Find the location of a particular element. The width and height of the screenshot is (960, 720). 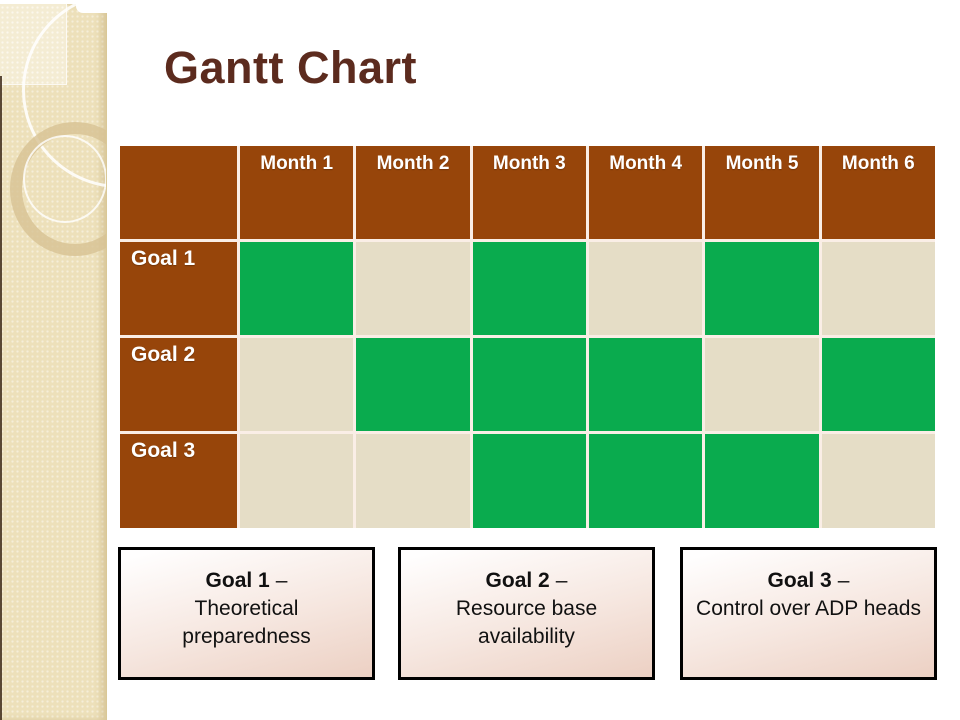

cell-goal1-month1 is located at coordinates (297, 288).